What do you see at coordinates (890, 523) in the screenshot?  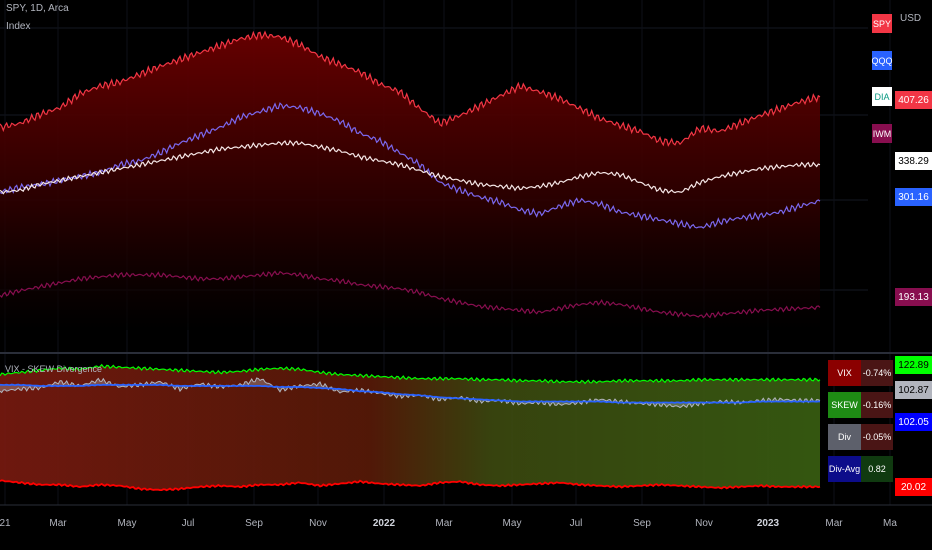 I see `x-tick-label: Ma` at bounding box center [890, 523].